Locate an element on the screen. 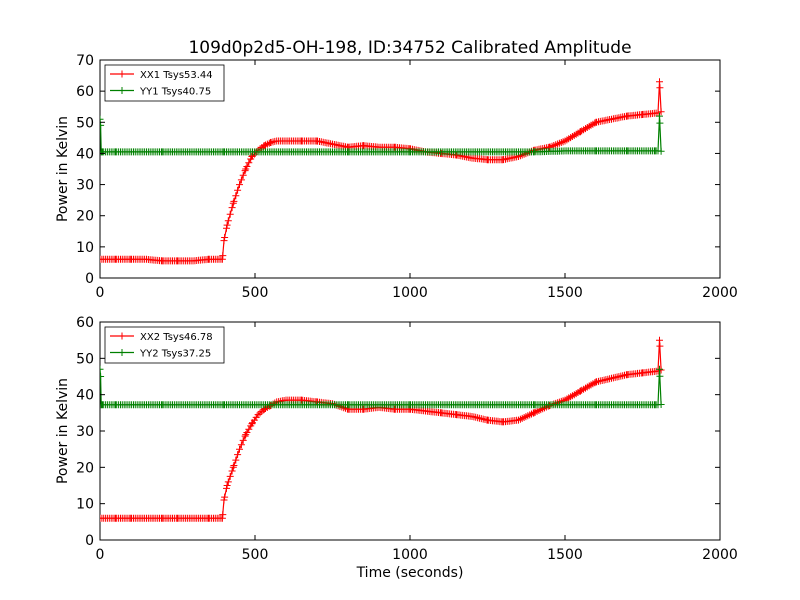 This screenshot has height=600, width=800. legend-label: XX2 Tsys46.78 is located at coordinates (176, 337).